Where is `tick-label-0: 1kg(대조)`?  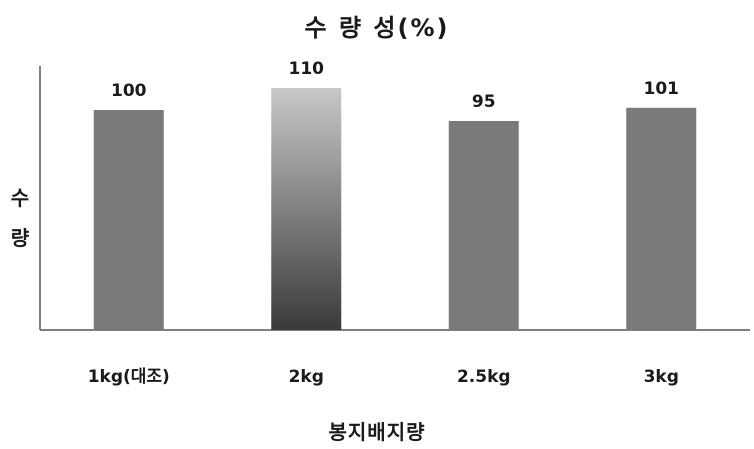
tick-label-0: 1kg(대조) is located at coordinates (129, 377).